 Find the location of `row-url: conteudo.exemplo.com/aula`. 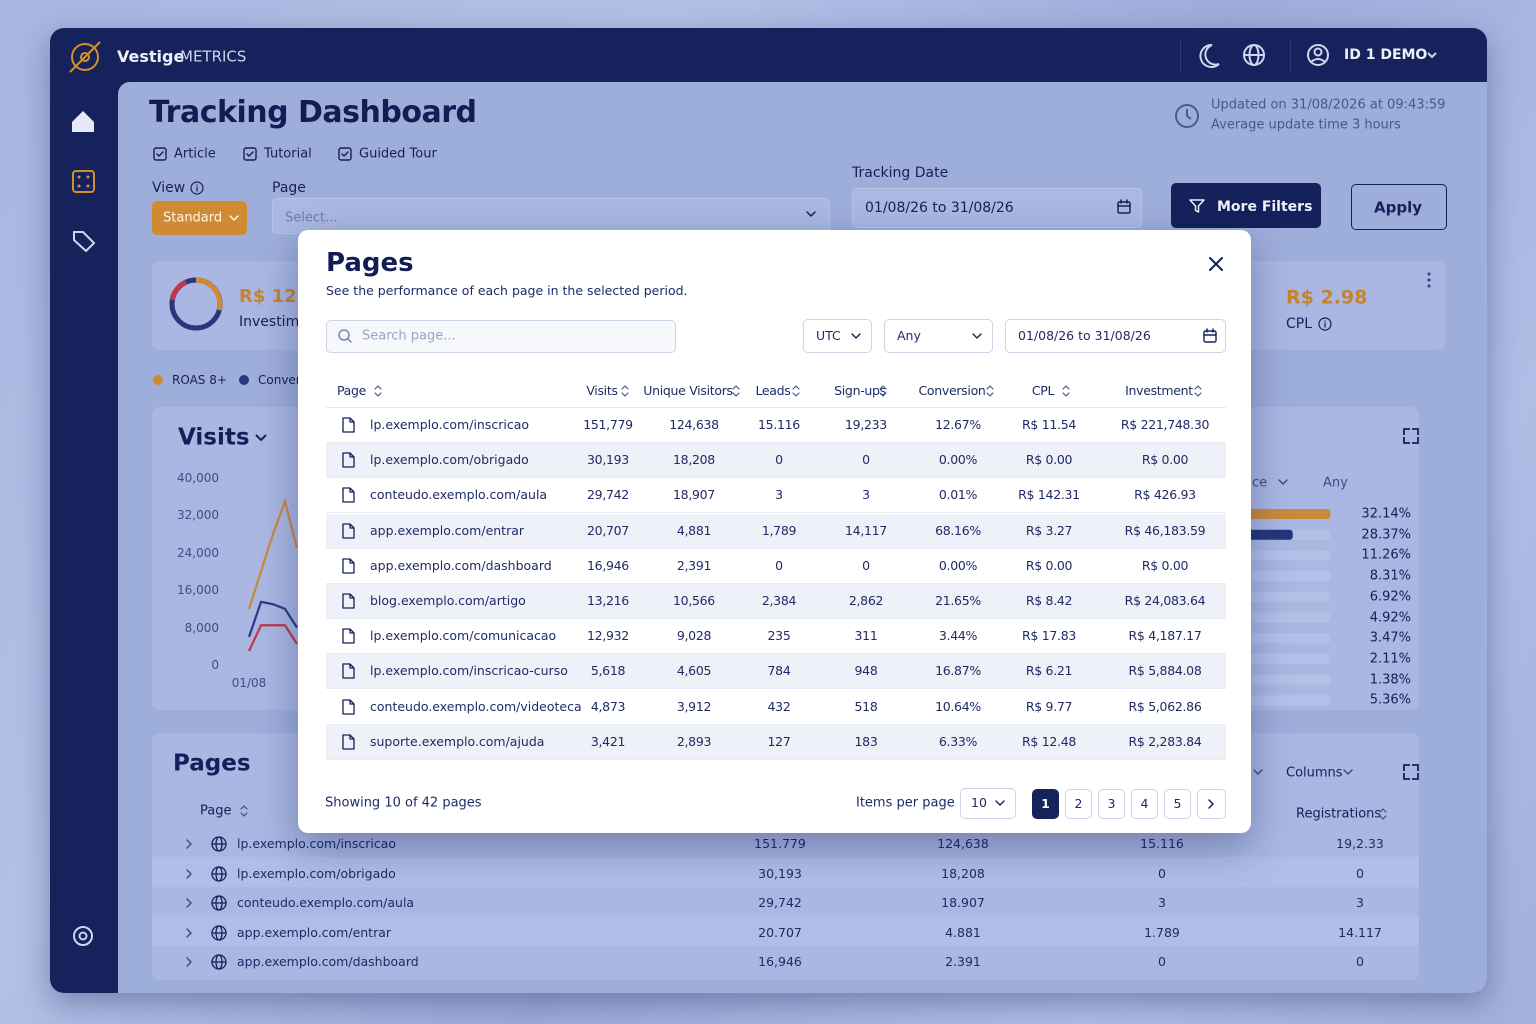

row-url: conteudo.exemplo.com/aula is located at coordinates (459, 495).